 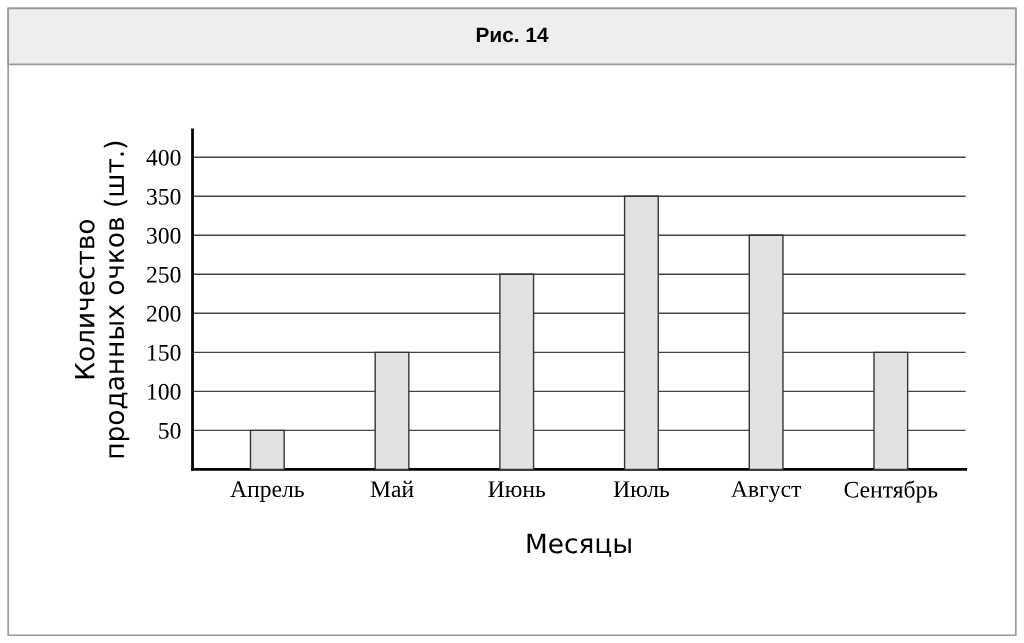 I want to click on y-tick-label: 300, so click(x=164, y=235).